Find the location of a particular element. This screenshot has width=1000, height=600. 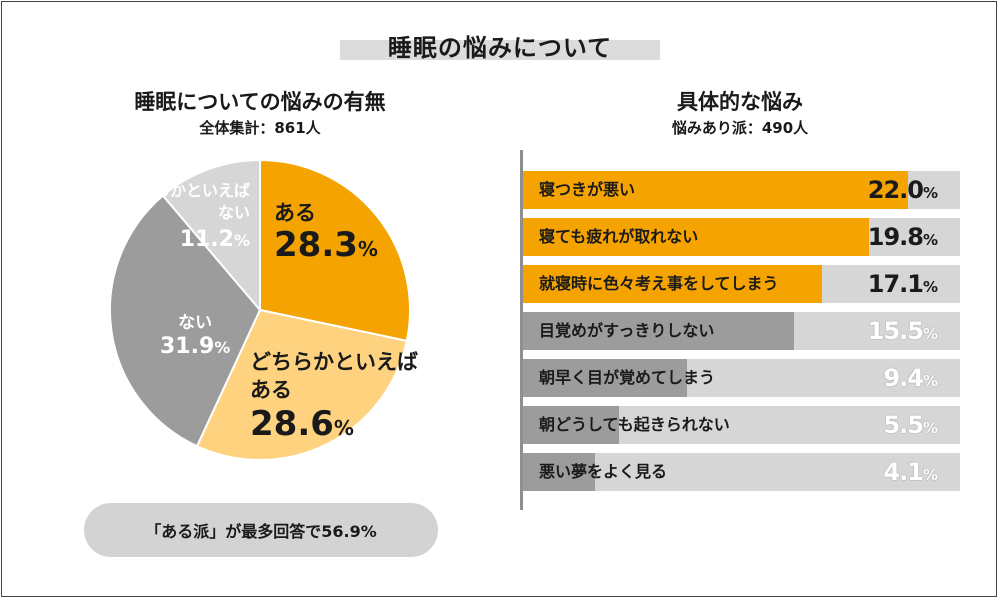

bar-value-number: 15.5 is located at coordinates (895, 331).